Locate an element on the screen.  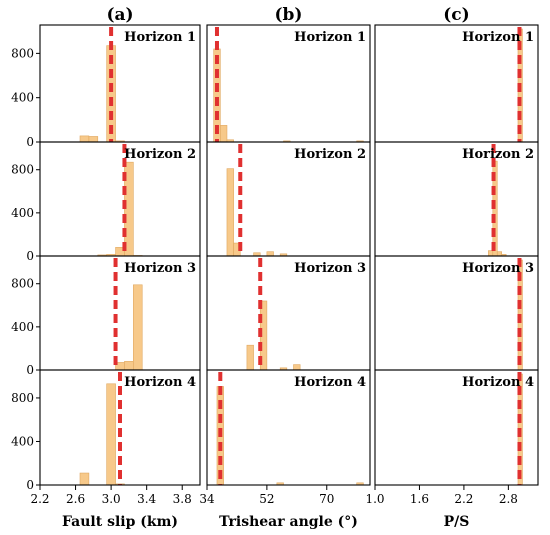
x-axis-label: Fault slip (km) is located at coordinates (120, 522).